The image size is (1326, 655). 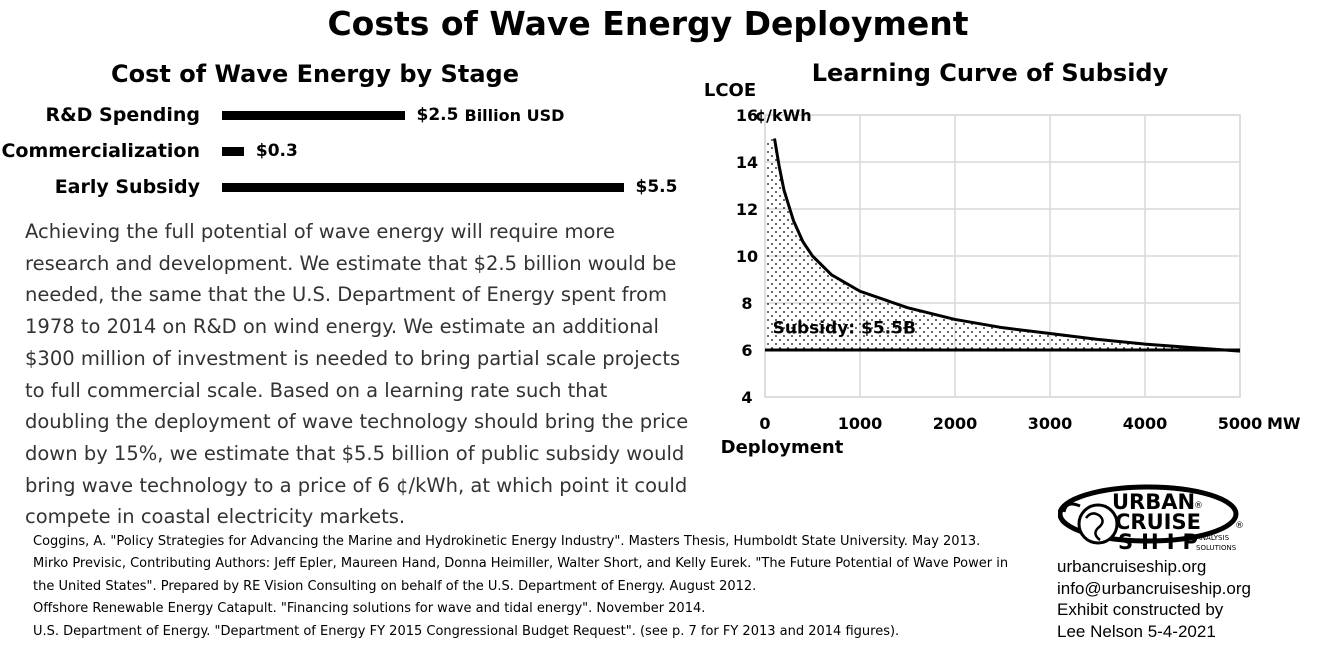 What do you see at coordinates (782, 447) in the screenshot?
I see `x-axis-label: Deployment` at bounding box center [782, 447].